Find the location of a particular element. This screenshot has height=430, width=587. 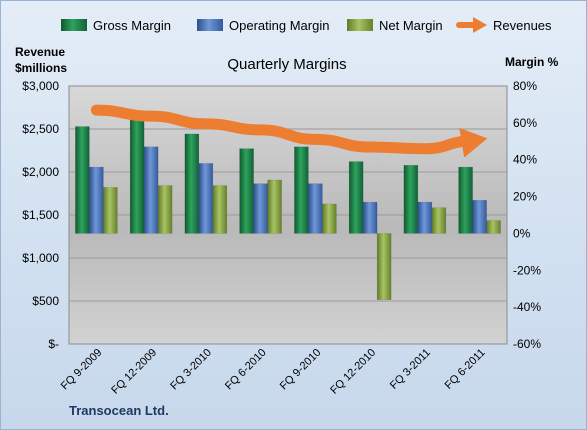

left-axis-ticks: $- $500 $1,000 $1,500 $2,000 $2,500 $3,000 is located at coordinates (40, 215).